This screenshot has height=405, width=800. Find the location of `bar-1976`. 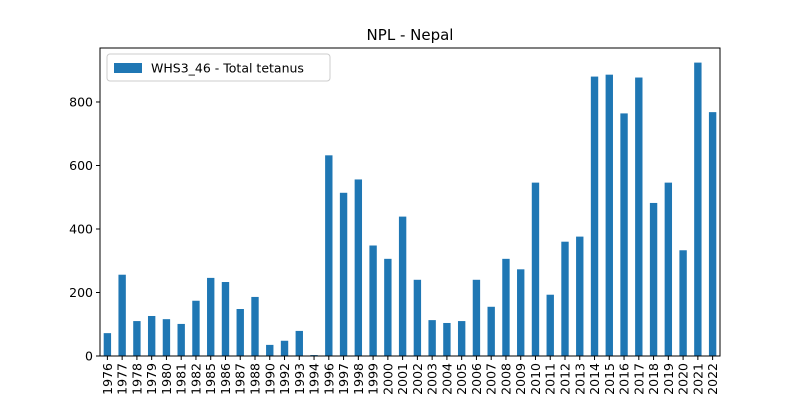

bar-1976 is located at coordinates (107, 344).